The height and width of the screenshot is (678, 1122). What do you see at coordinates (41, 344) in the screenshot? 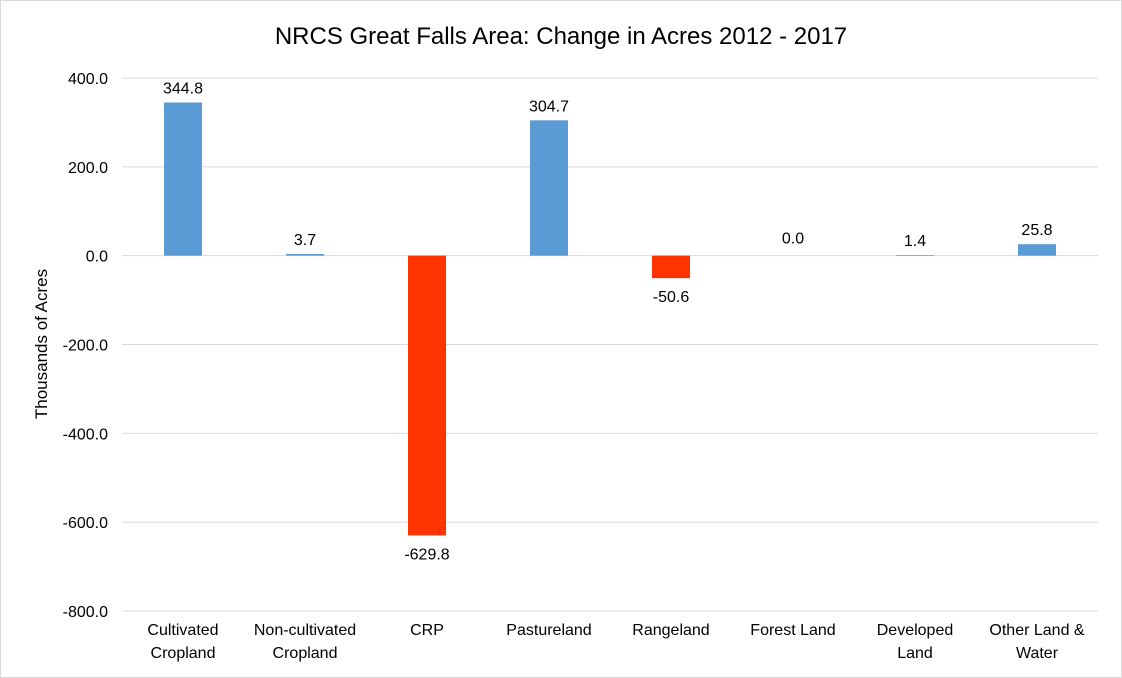
I see `y-axis-label: Thousands of Acres` at bounding box center [41, 344].